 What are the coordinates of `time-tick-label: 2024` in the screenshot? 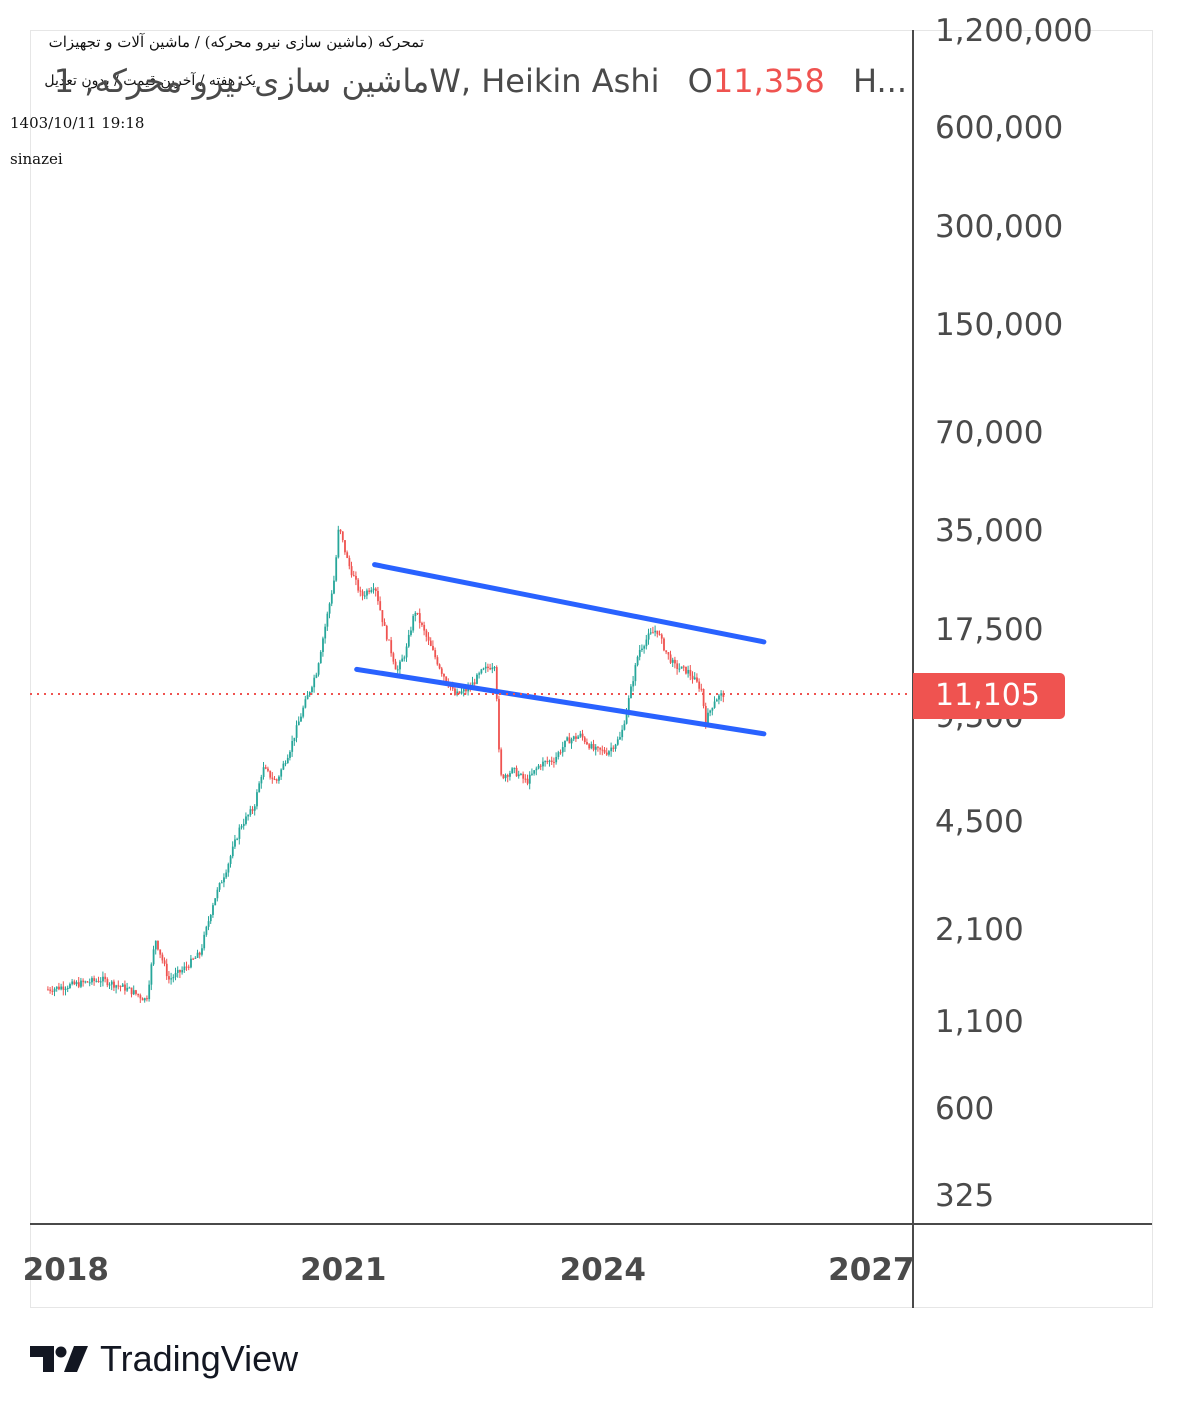 It's located at (603, 1270).